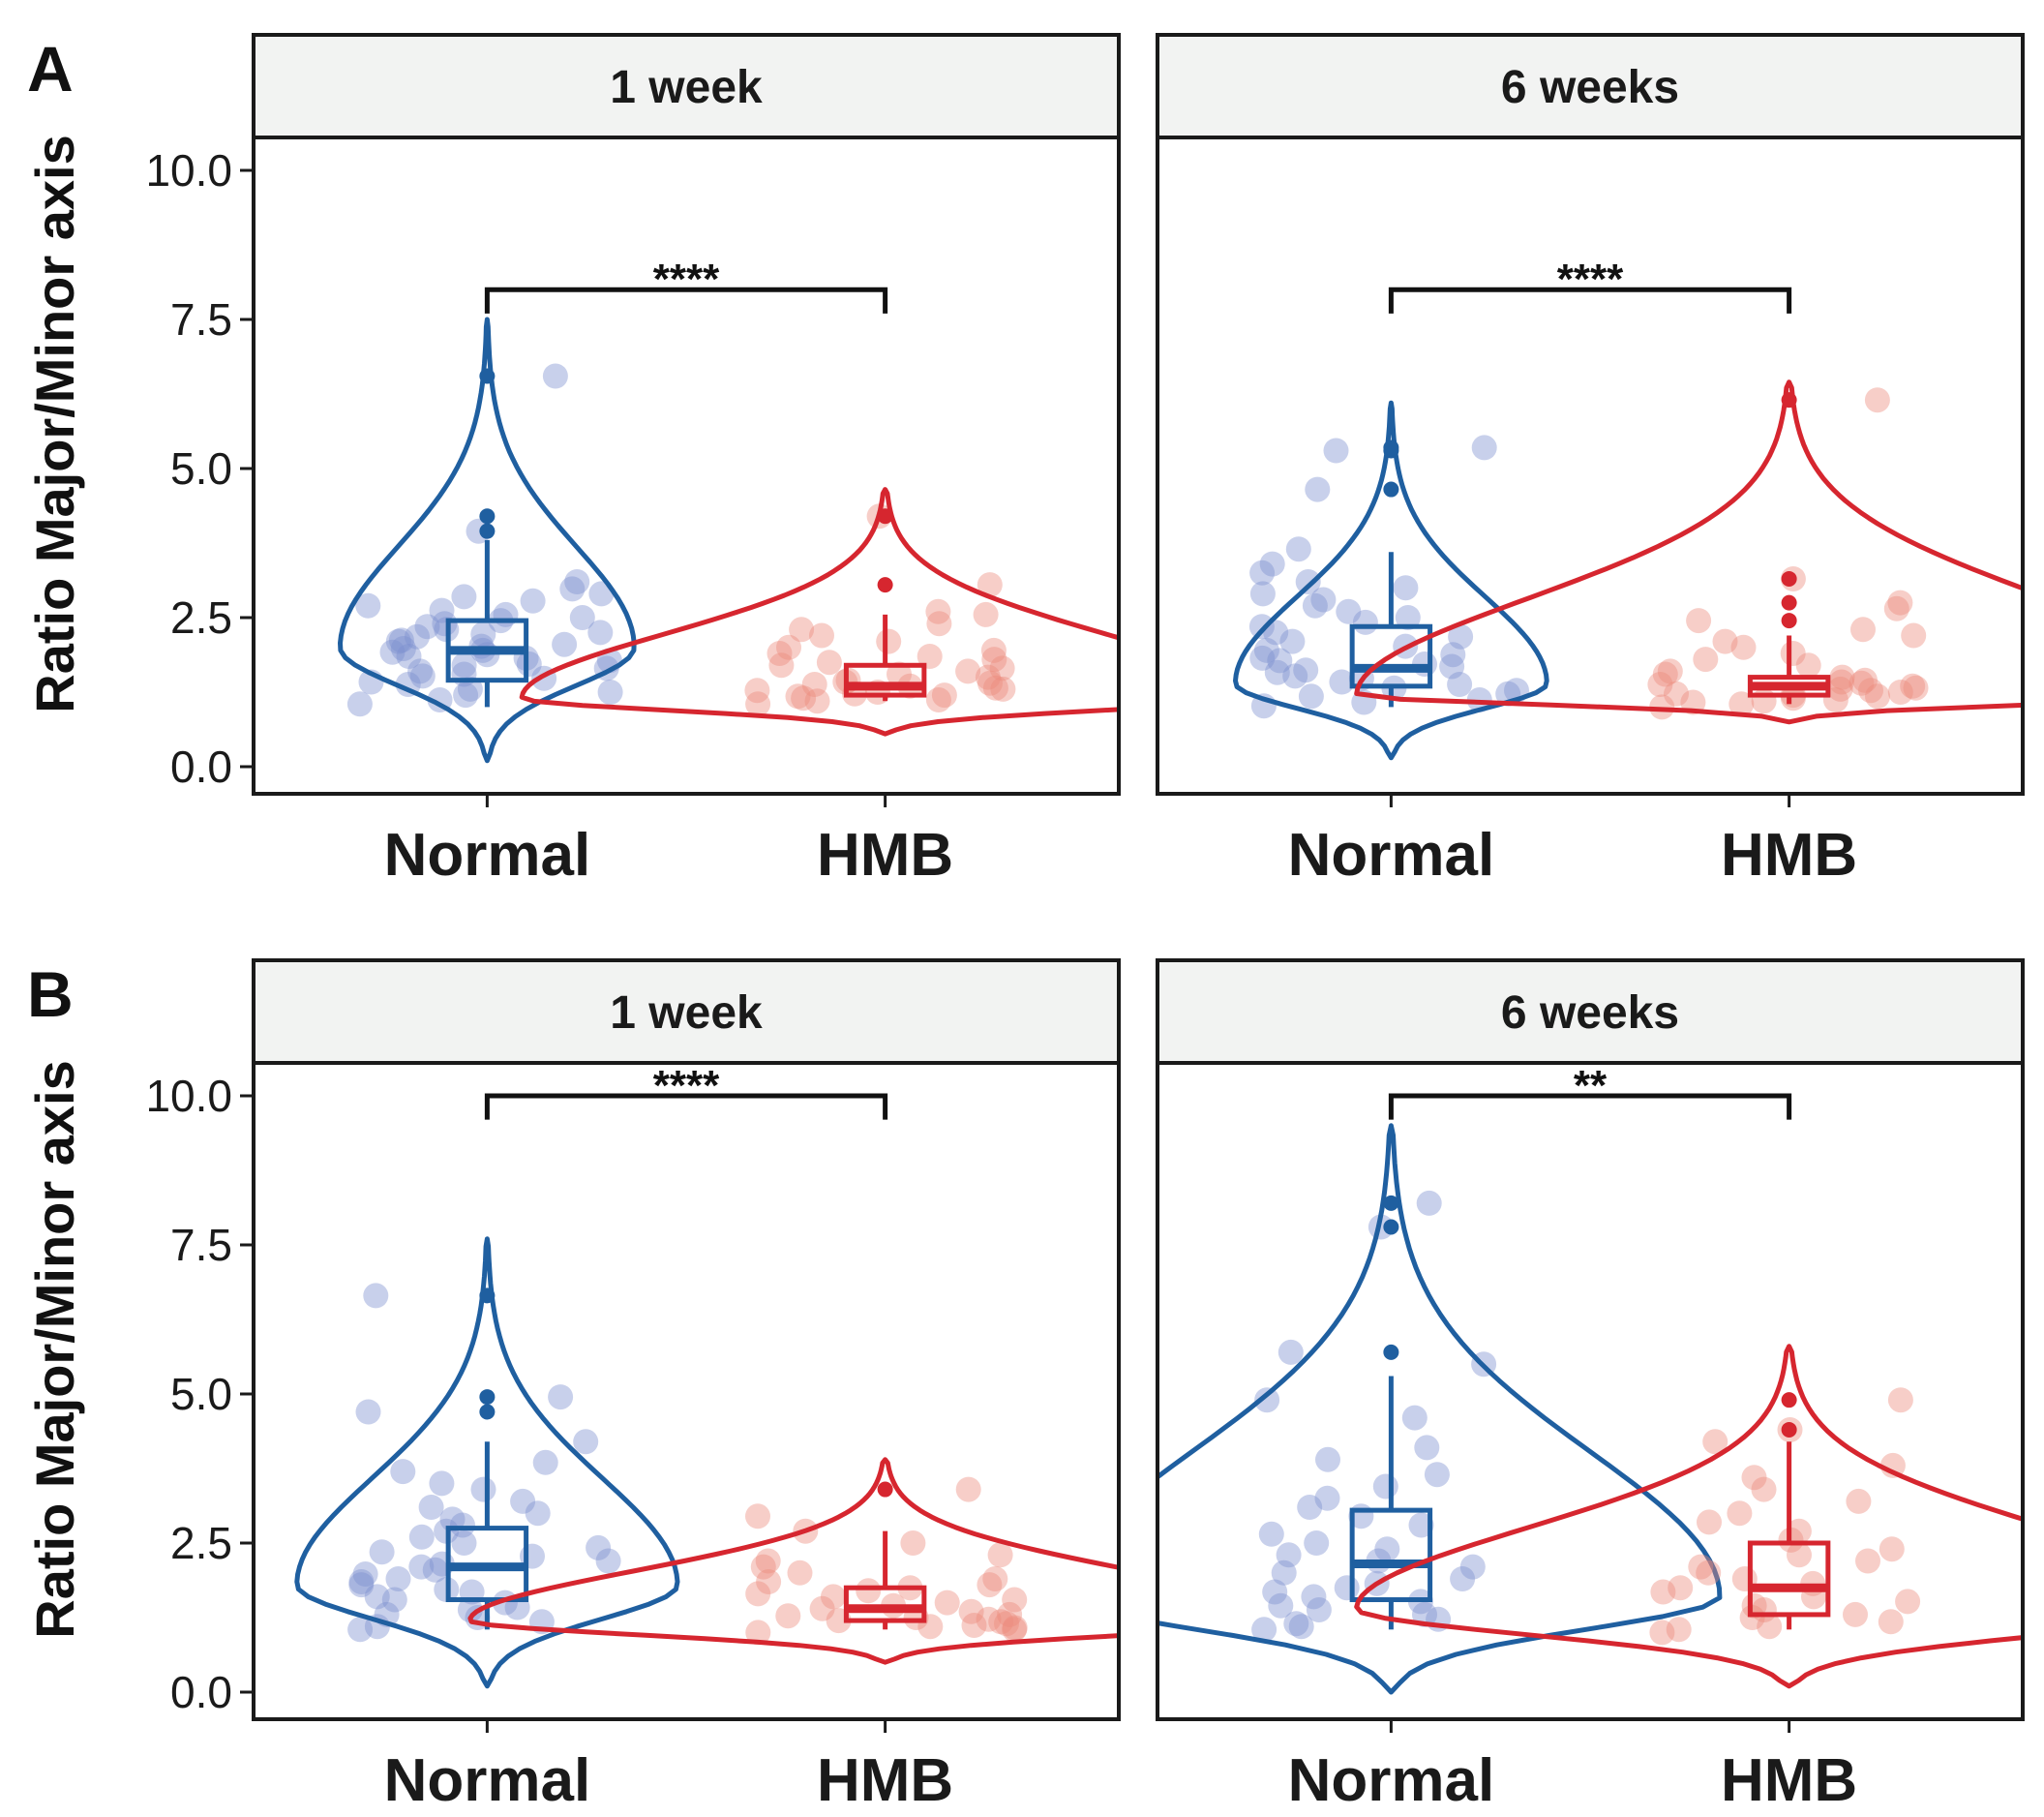 The height and width of the screenshot is (1817, 2044). What do you see at coordinates (686, 86) in the screenshot?
I see `facet-strip` at bounding box center [686, 86].